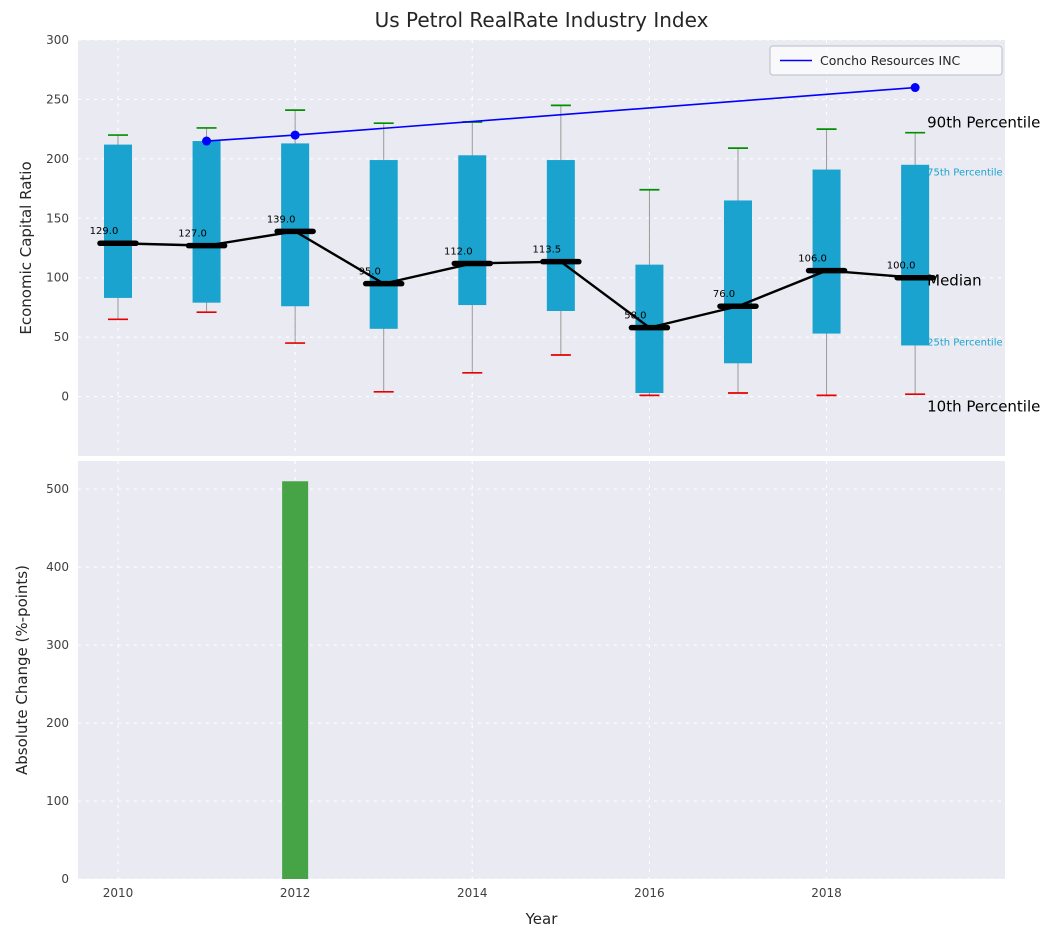  Describe the element at coordinates (118, 221) in the screenshot. I see `percentile-box-2010` at that location.